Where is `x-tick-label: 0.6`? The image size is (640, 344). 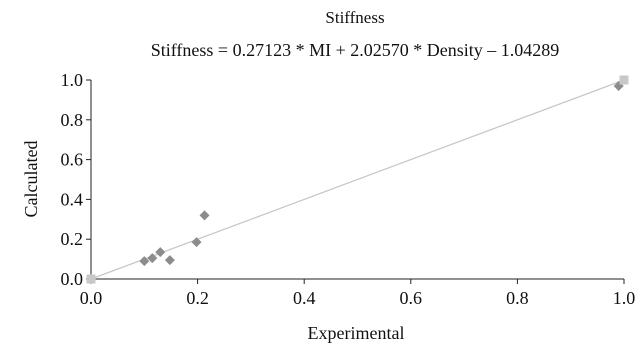
x-tick-label: 0.6 is located at coordinates (411, 298).